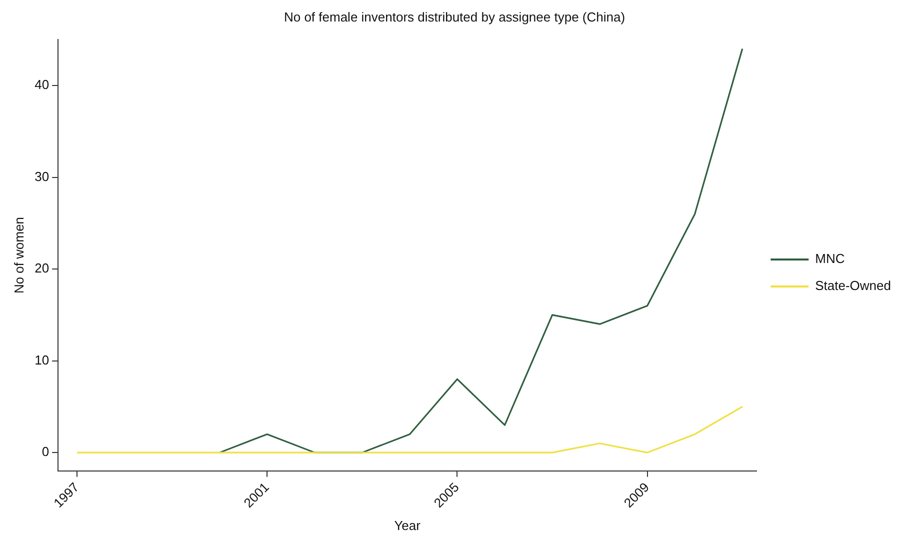 The height and width of the screenshot is (542, 911). What do you see at coordinates (18, 255) in the screenshot?
I see `y-axis-title: No of women` at bounding box center [18, 255].